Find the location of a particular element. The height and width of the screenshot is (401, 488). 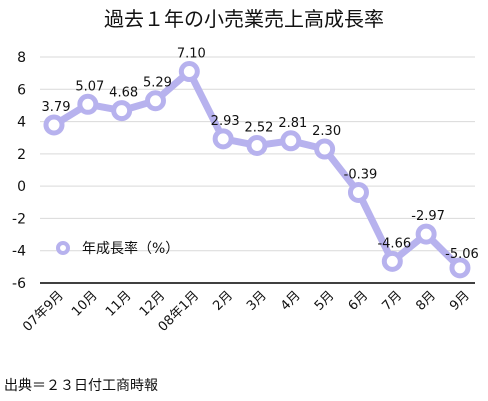

x-tick-label: 6月 is located at coordinates (359, 301).